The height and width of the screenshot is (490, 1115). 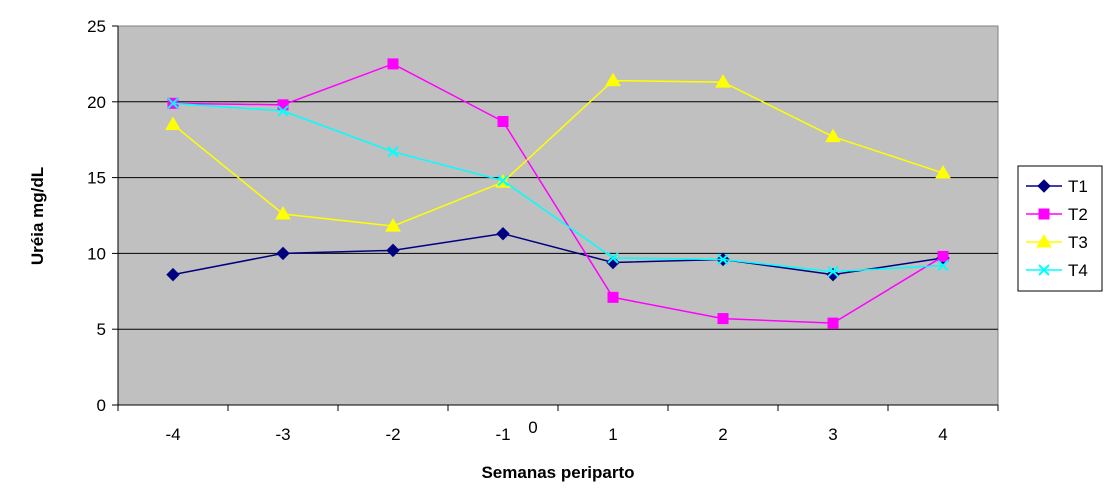 What do you see at coordinates (96, 102) in the screenshot?
I see `y-tick-label: 20` at bounding box center [96, 102].